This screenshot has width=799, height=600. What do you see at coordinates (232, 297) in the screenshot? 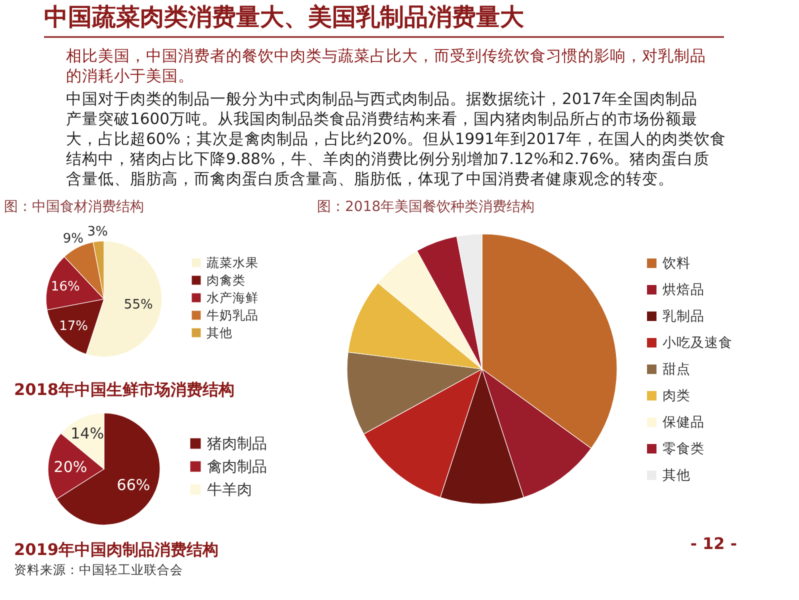
I see `legend-label: 水产海鲜` at bounding box center [232, 297].